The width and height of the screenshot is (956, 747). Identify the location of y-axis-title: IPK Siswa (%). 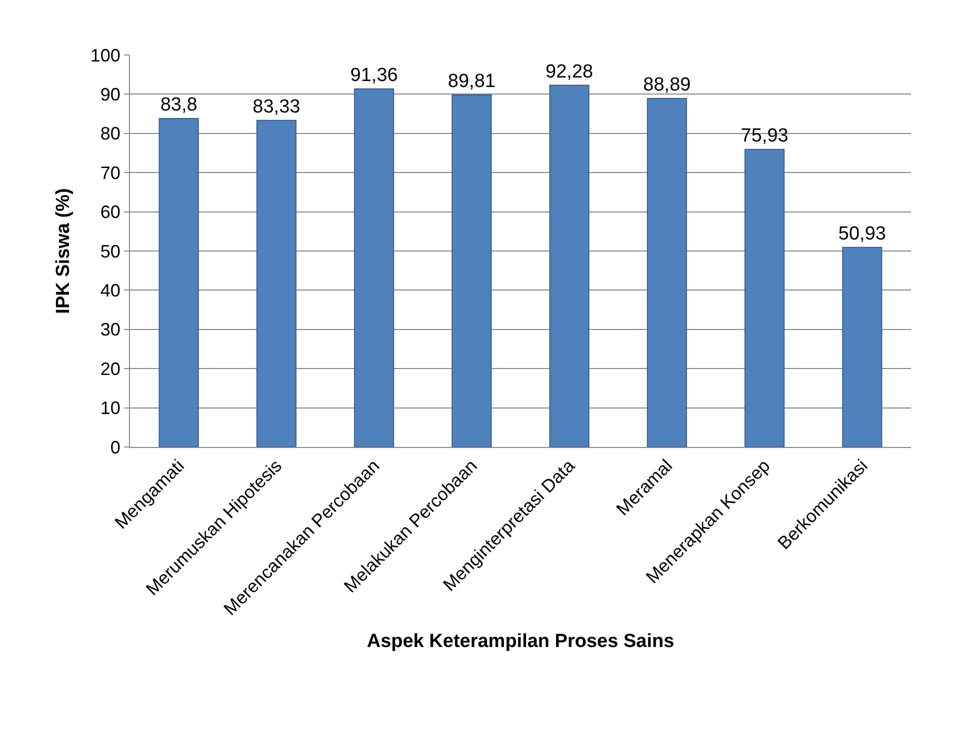
(63, 251).